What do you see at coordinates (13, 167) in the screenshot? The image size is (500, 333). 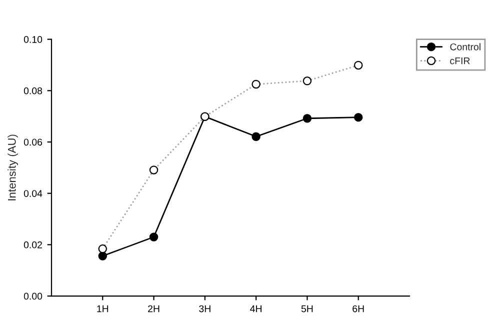 I see `y-axis-title: Intensity (AU)` at bounding box center [13, 167].